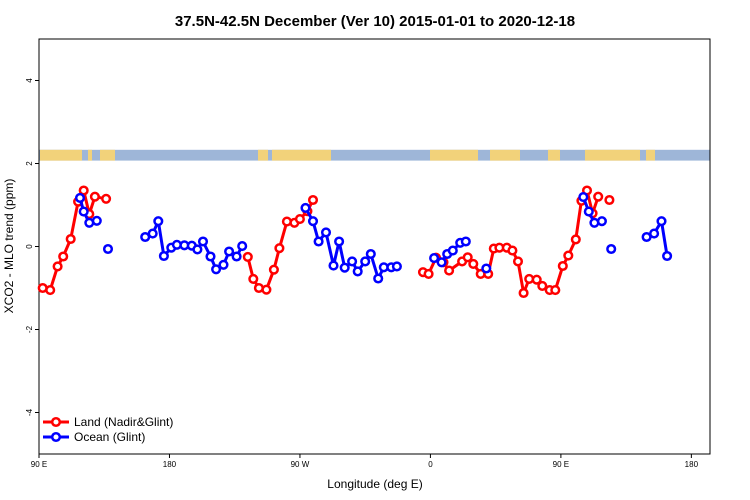 This screenshot has width=750, height=500. What do you see at coordinates (430, 464) in the screenshot?
I see `x-tick-label-3: 0` at bounding box center [430, 464].